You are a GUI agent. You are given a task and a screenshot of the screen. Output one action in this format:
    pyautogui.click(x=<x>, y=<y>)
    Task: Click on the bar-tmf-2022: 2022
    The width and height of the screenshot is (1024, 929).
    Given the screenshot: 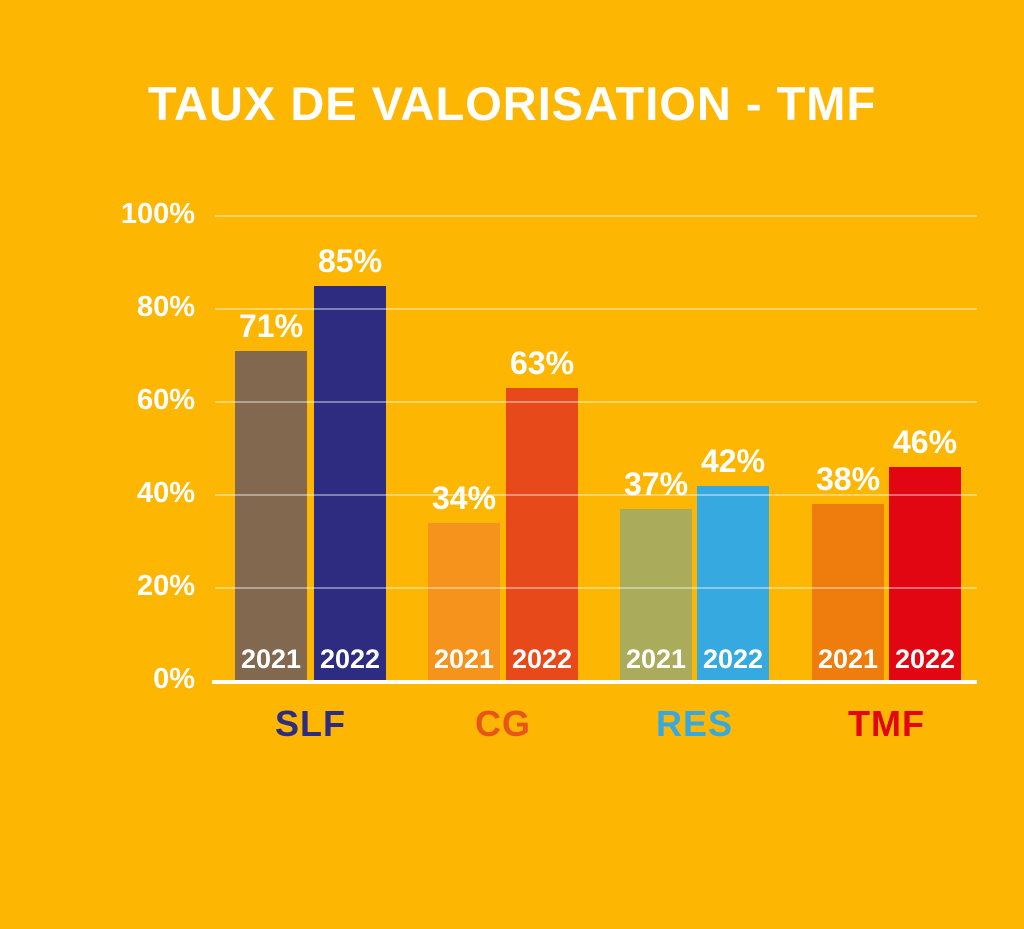 What is the action you would take?
    pyautogui.click(x=925, y=574)
    